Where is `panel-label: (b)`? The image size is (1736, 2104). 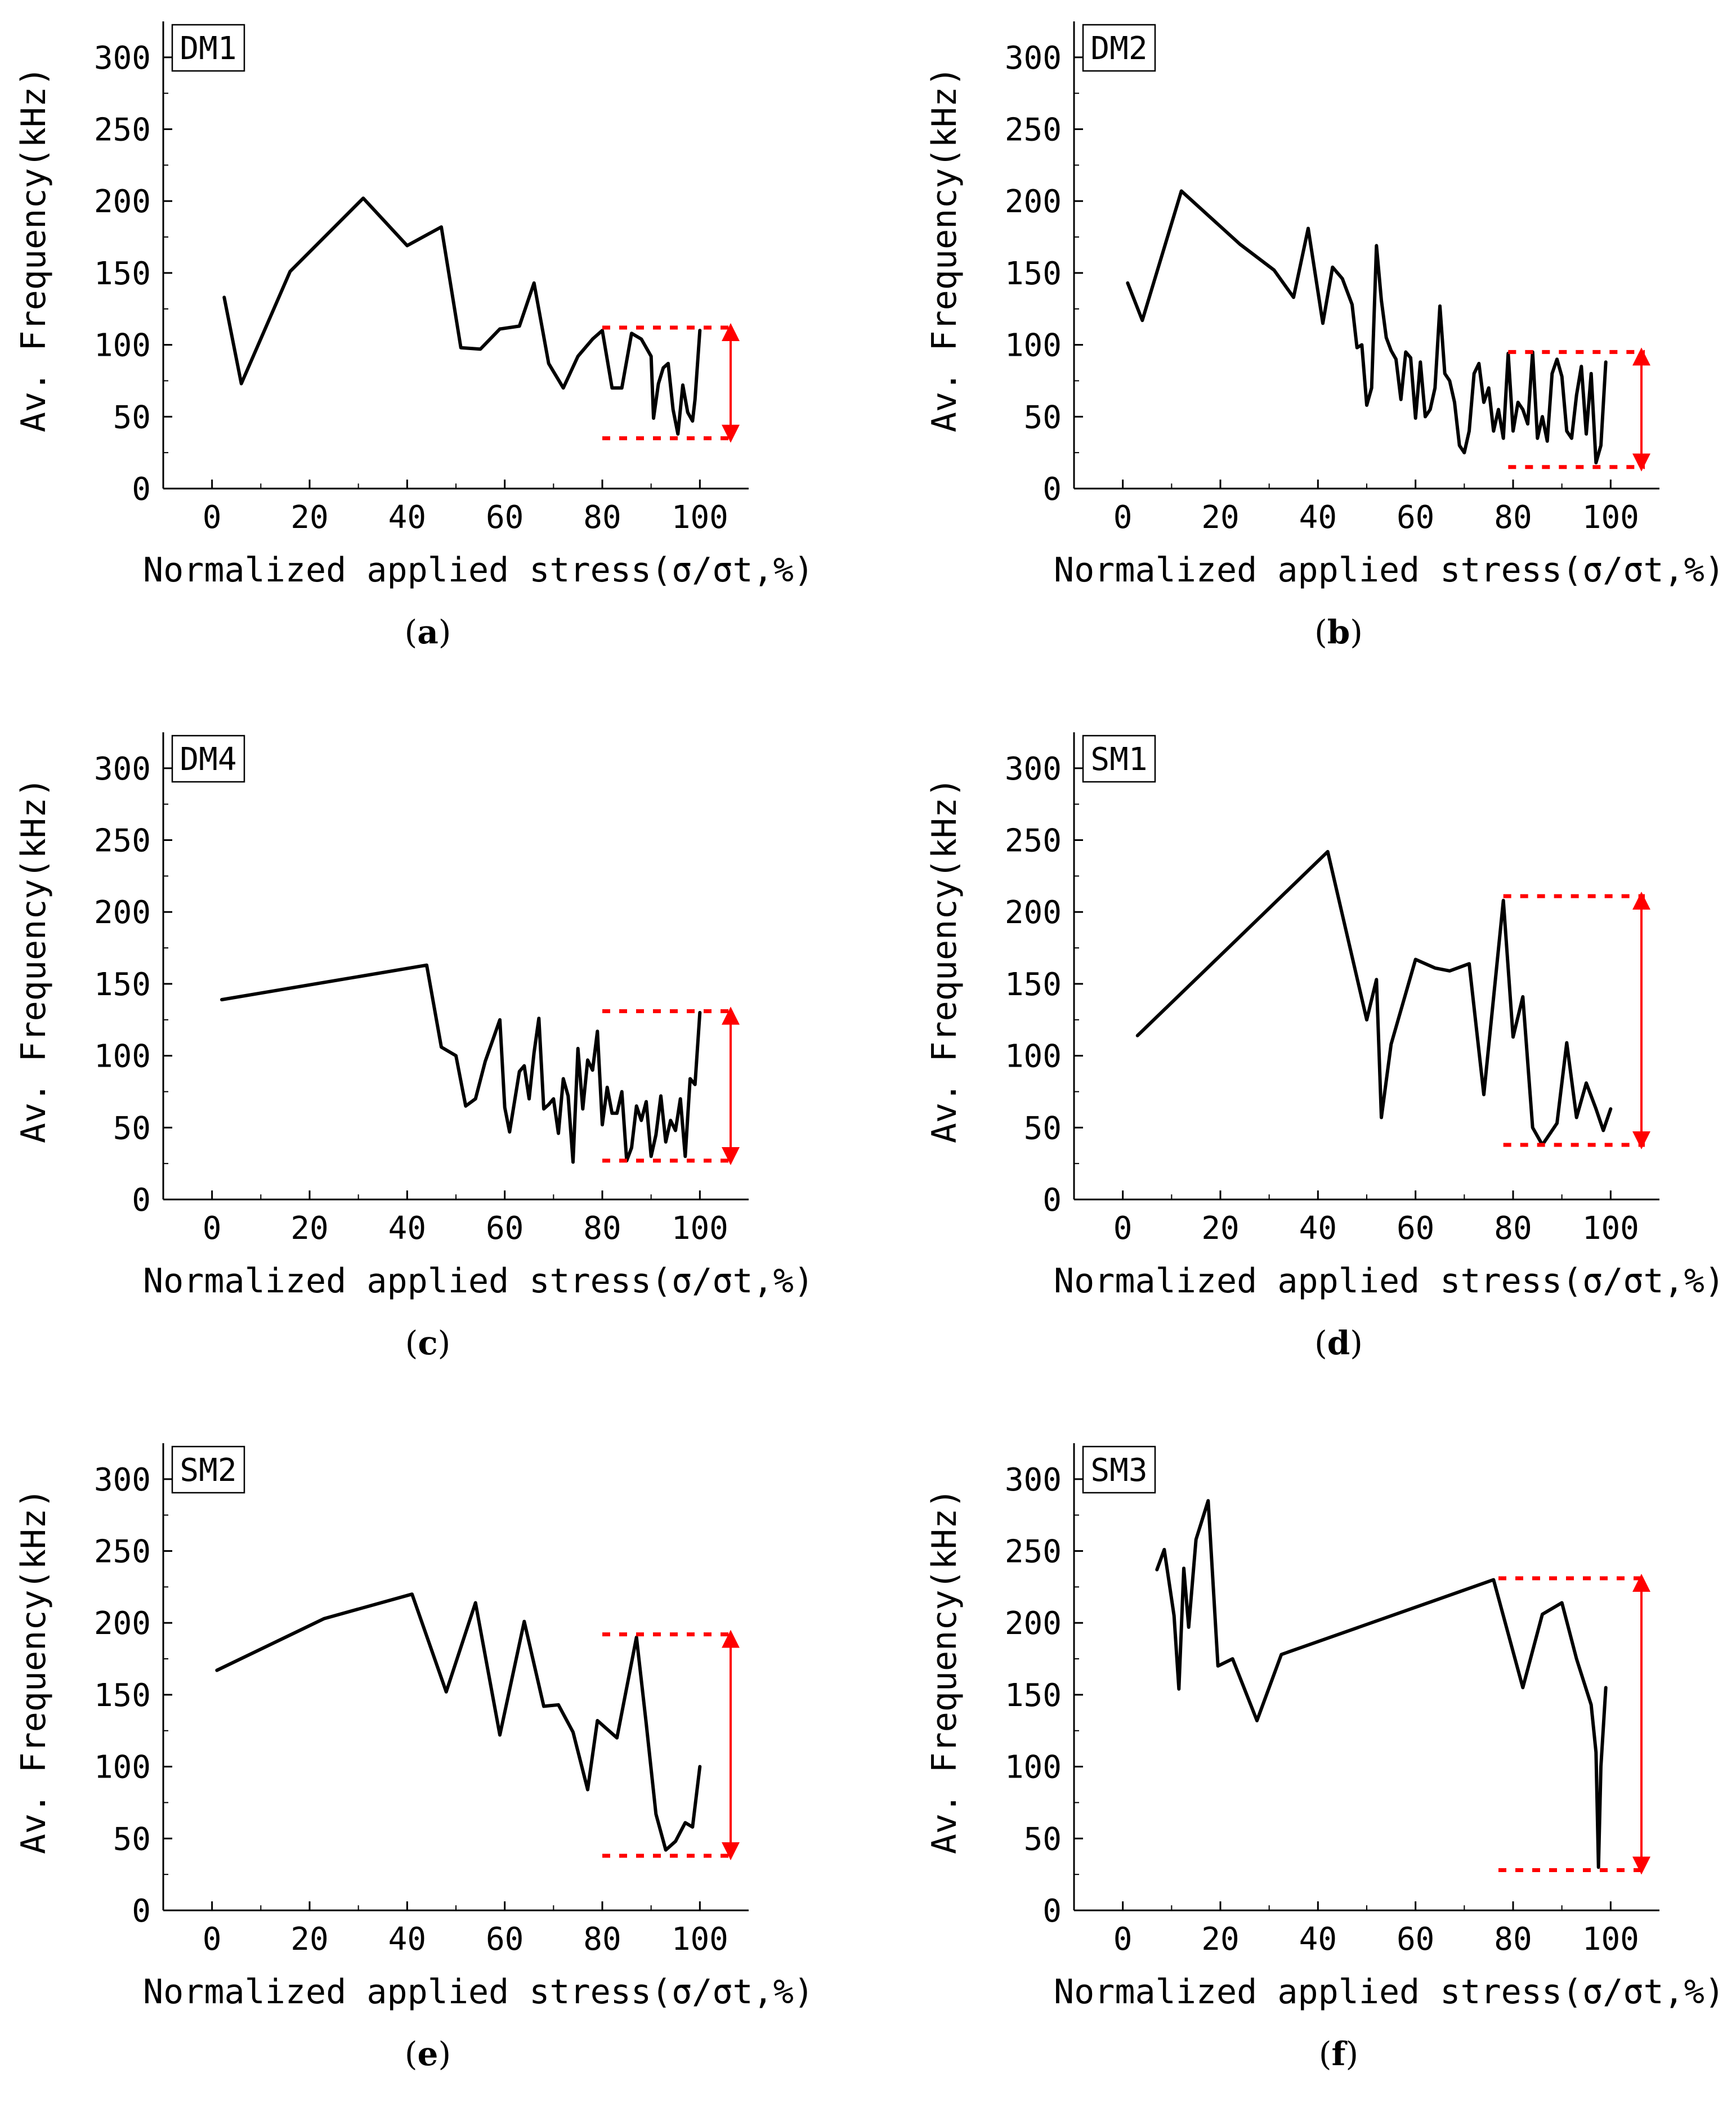
panel-label: (b) is located at coordinates (1338, 632).